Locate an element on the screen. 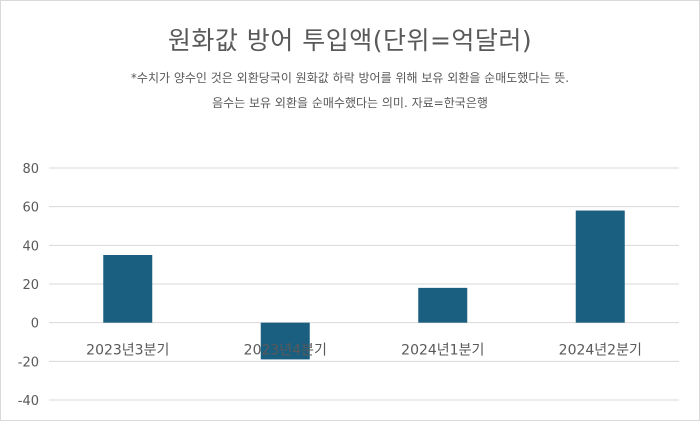  y-tick-label: -40 is located at coordinates (28, 401).